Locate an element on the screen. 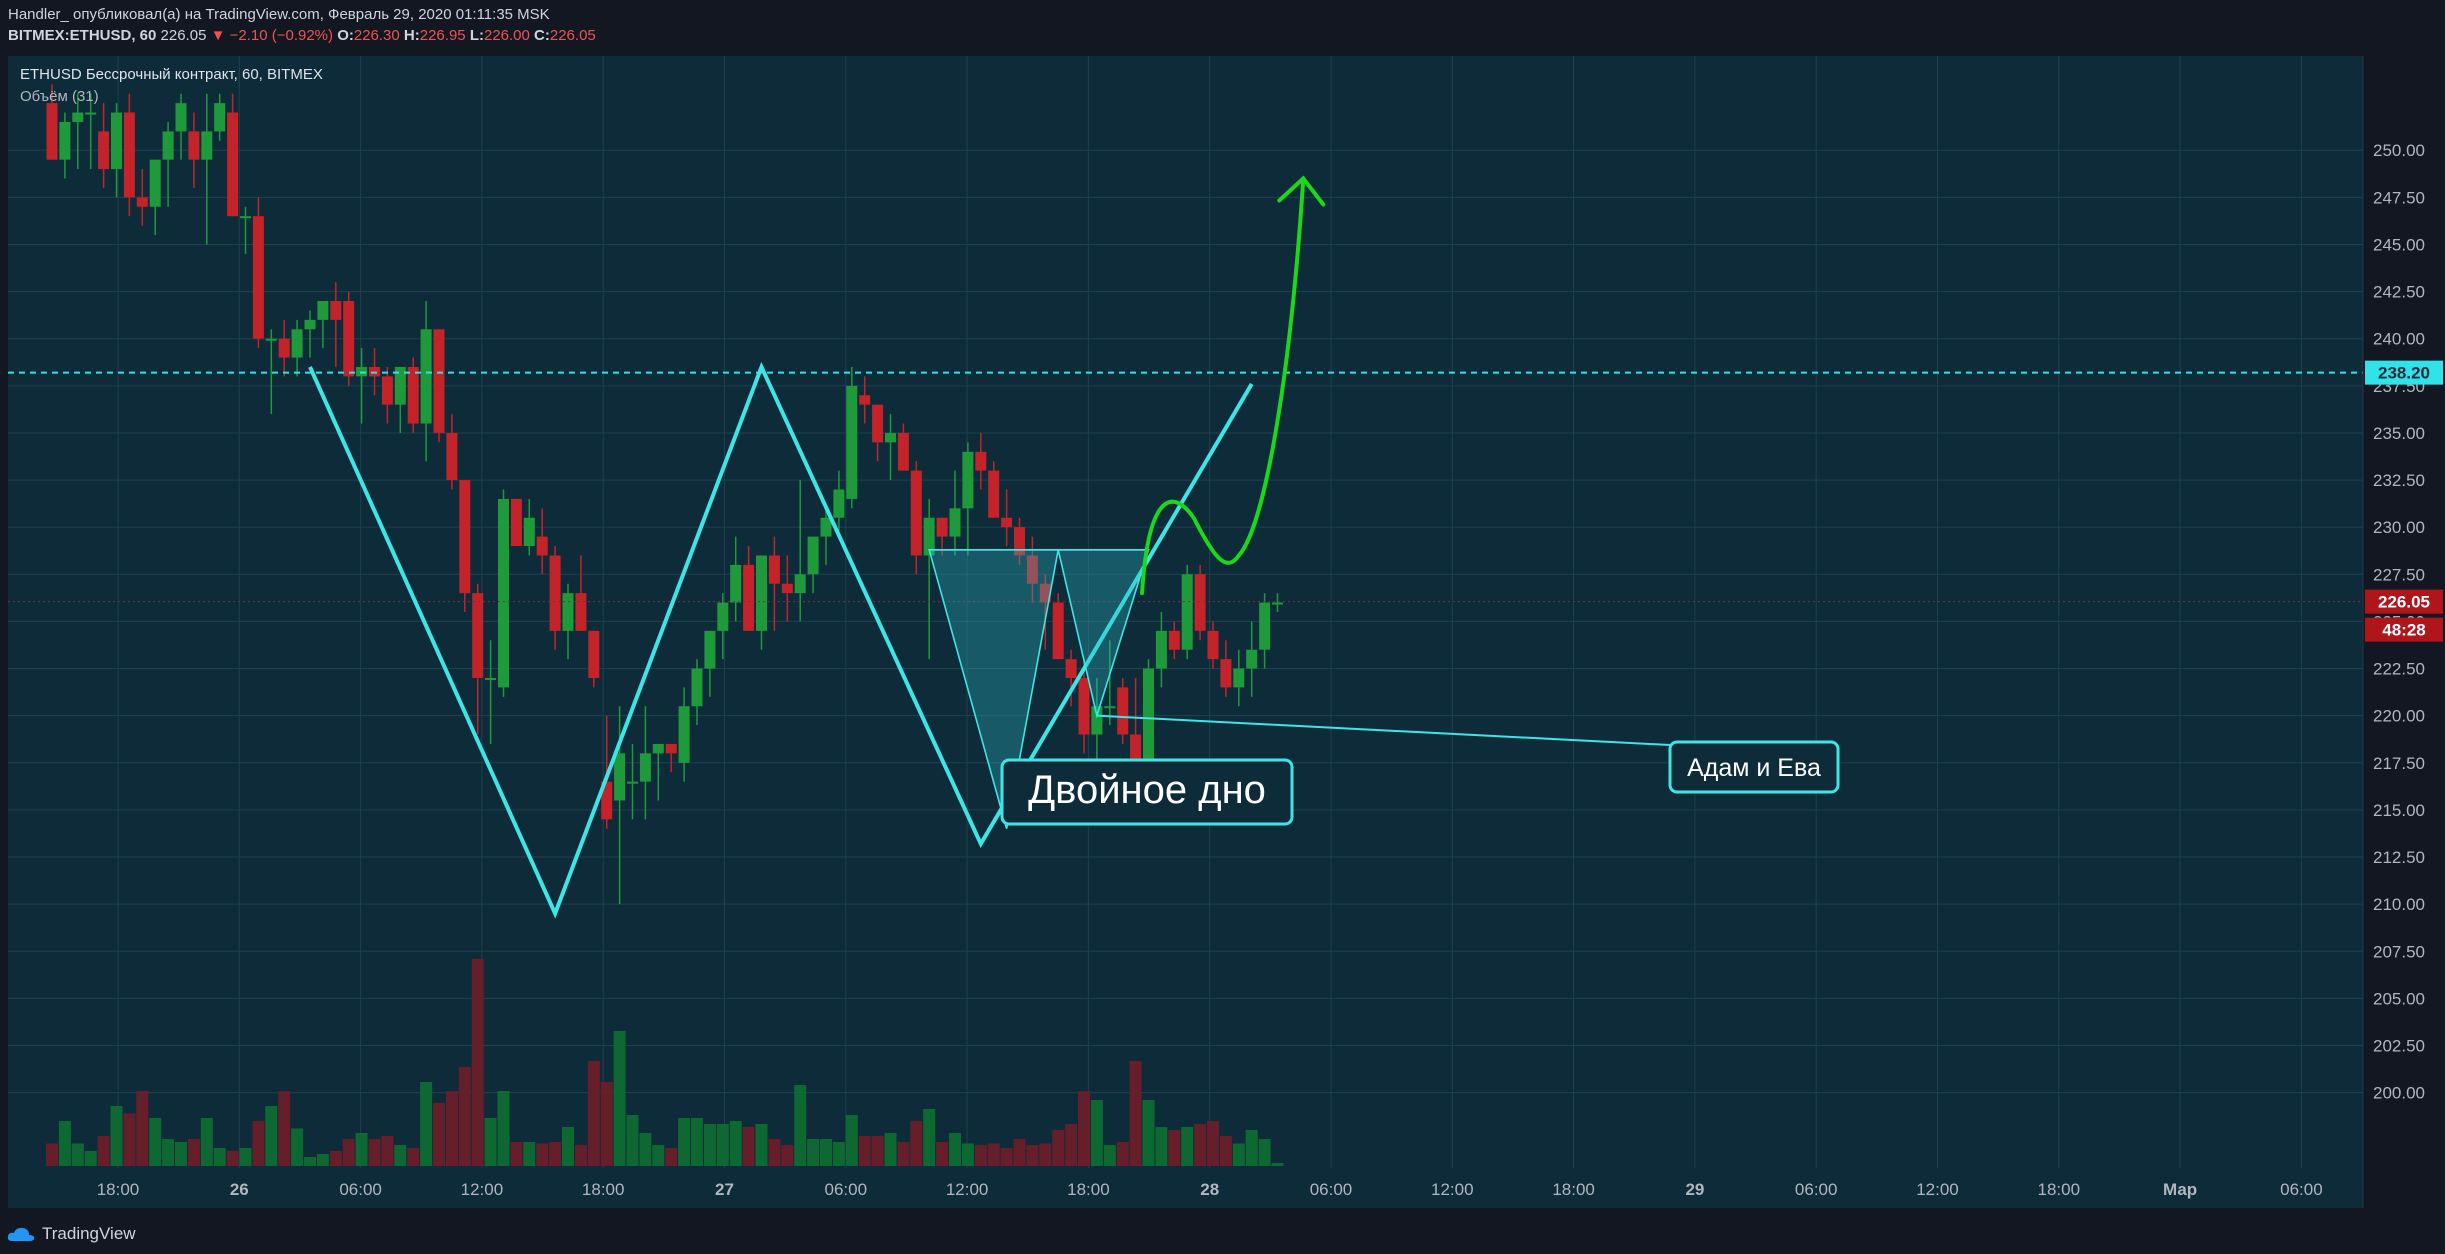  price-tick-label: 210.00 is located at coordinates (2399, 904).